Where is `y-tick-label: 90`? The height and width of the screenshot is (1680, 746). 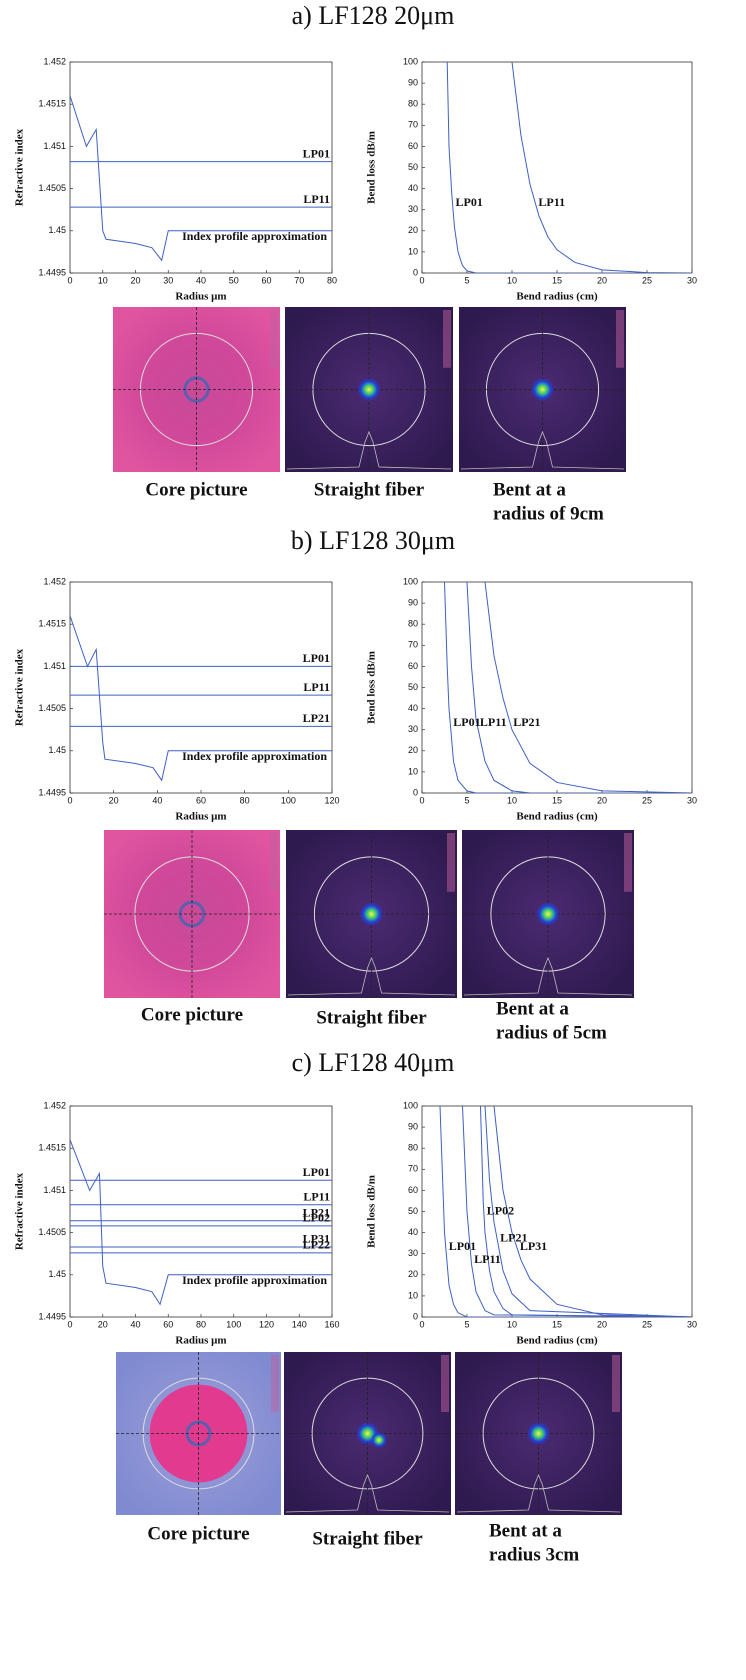 y-tick-label: 90 is located at coordinates (413, 82).